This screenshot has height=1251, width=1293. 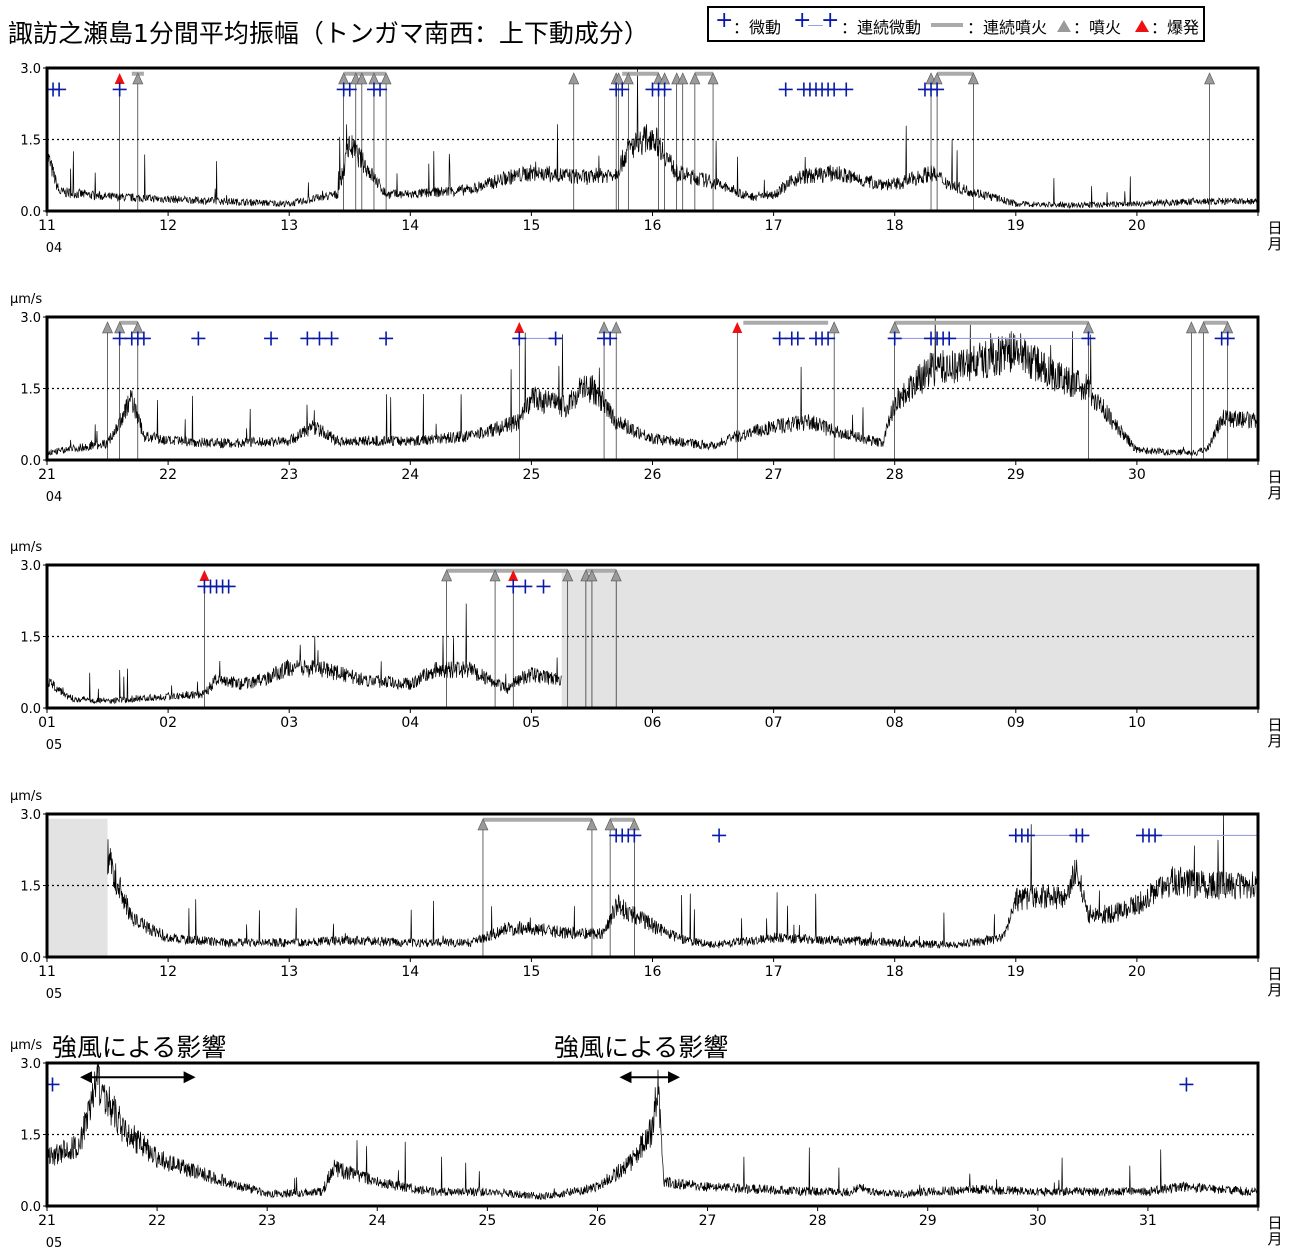 What do you see at coordinates (410, 723) in the screenshot?
I see `x-tick-label: 04` at bounding box center [410, 723].